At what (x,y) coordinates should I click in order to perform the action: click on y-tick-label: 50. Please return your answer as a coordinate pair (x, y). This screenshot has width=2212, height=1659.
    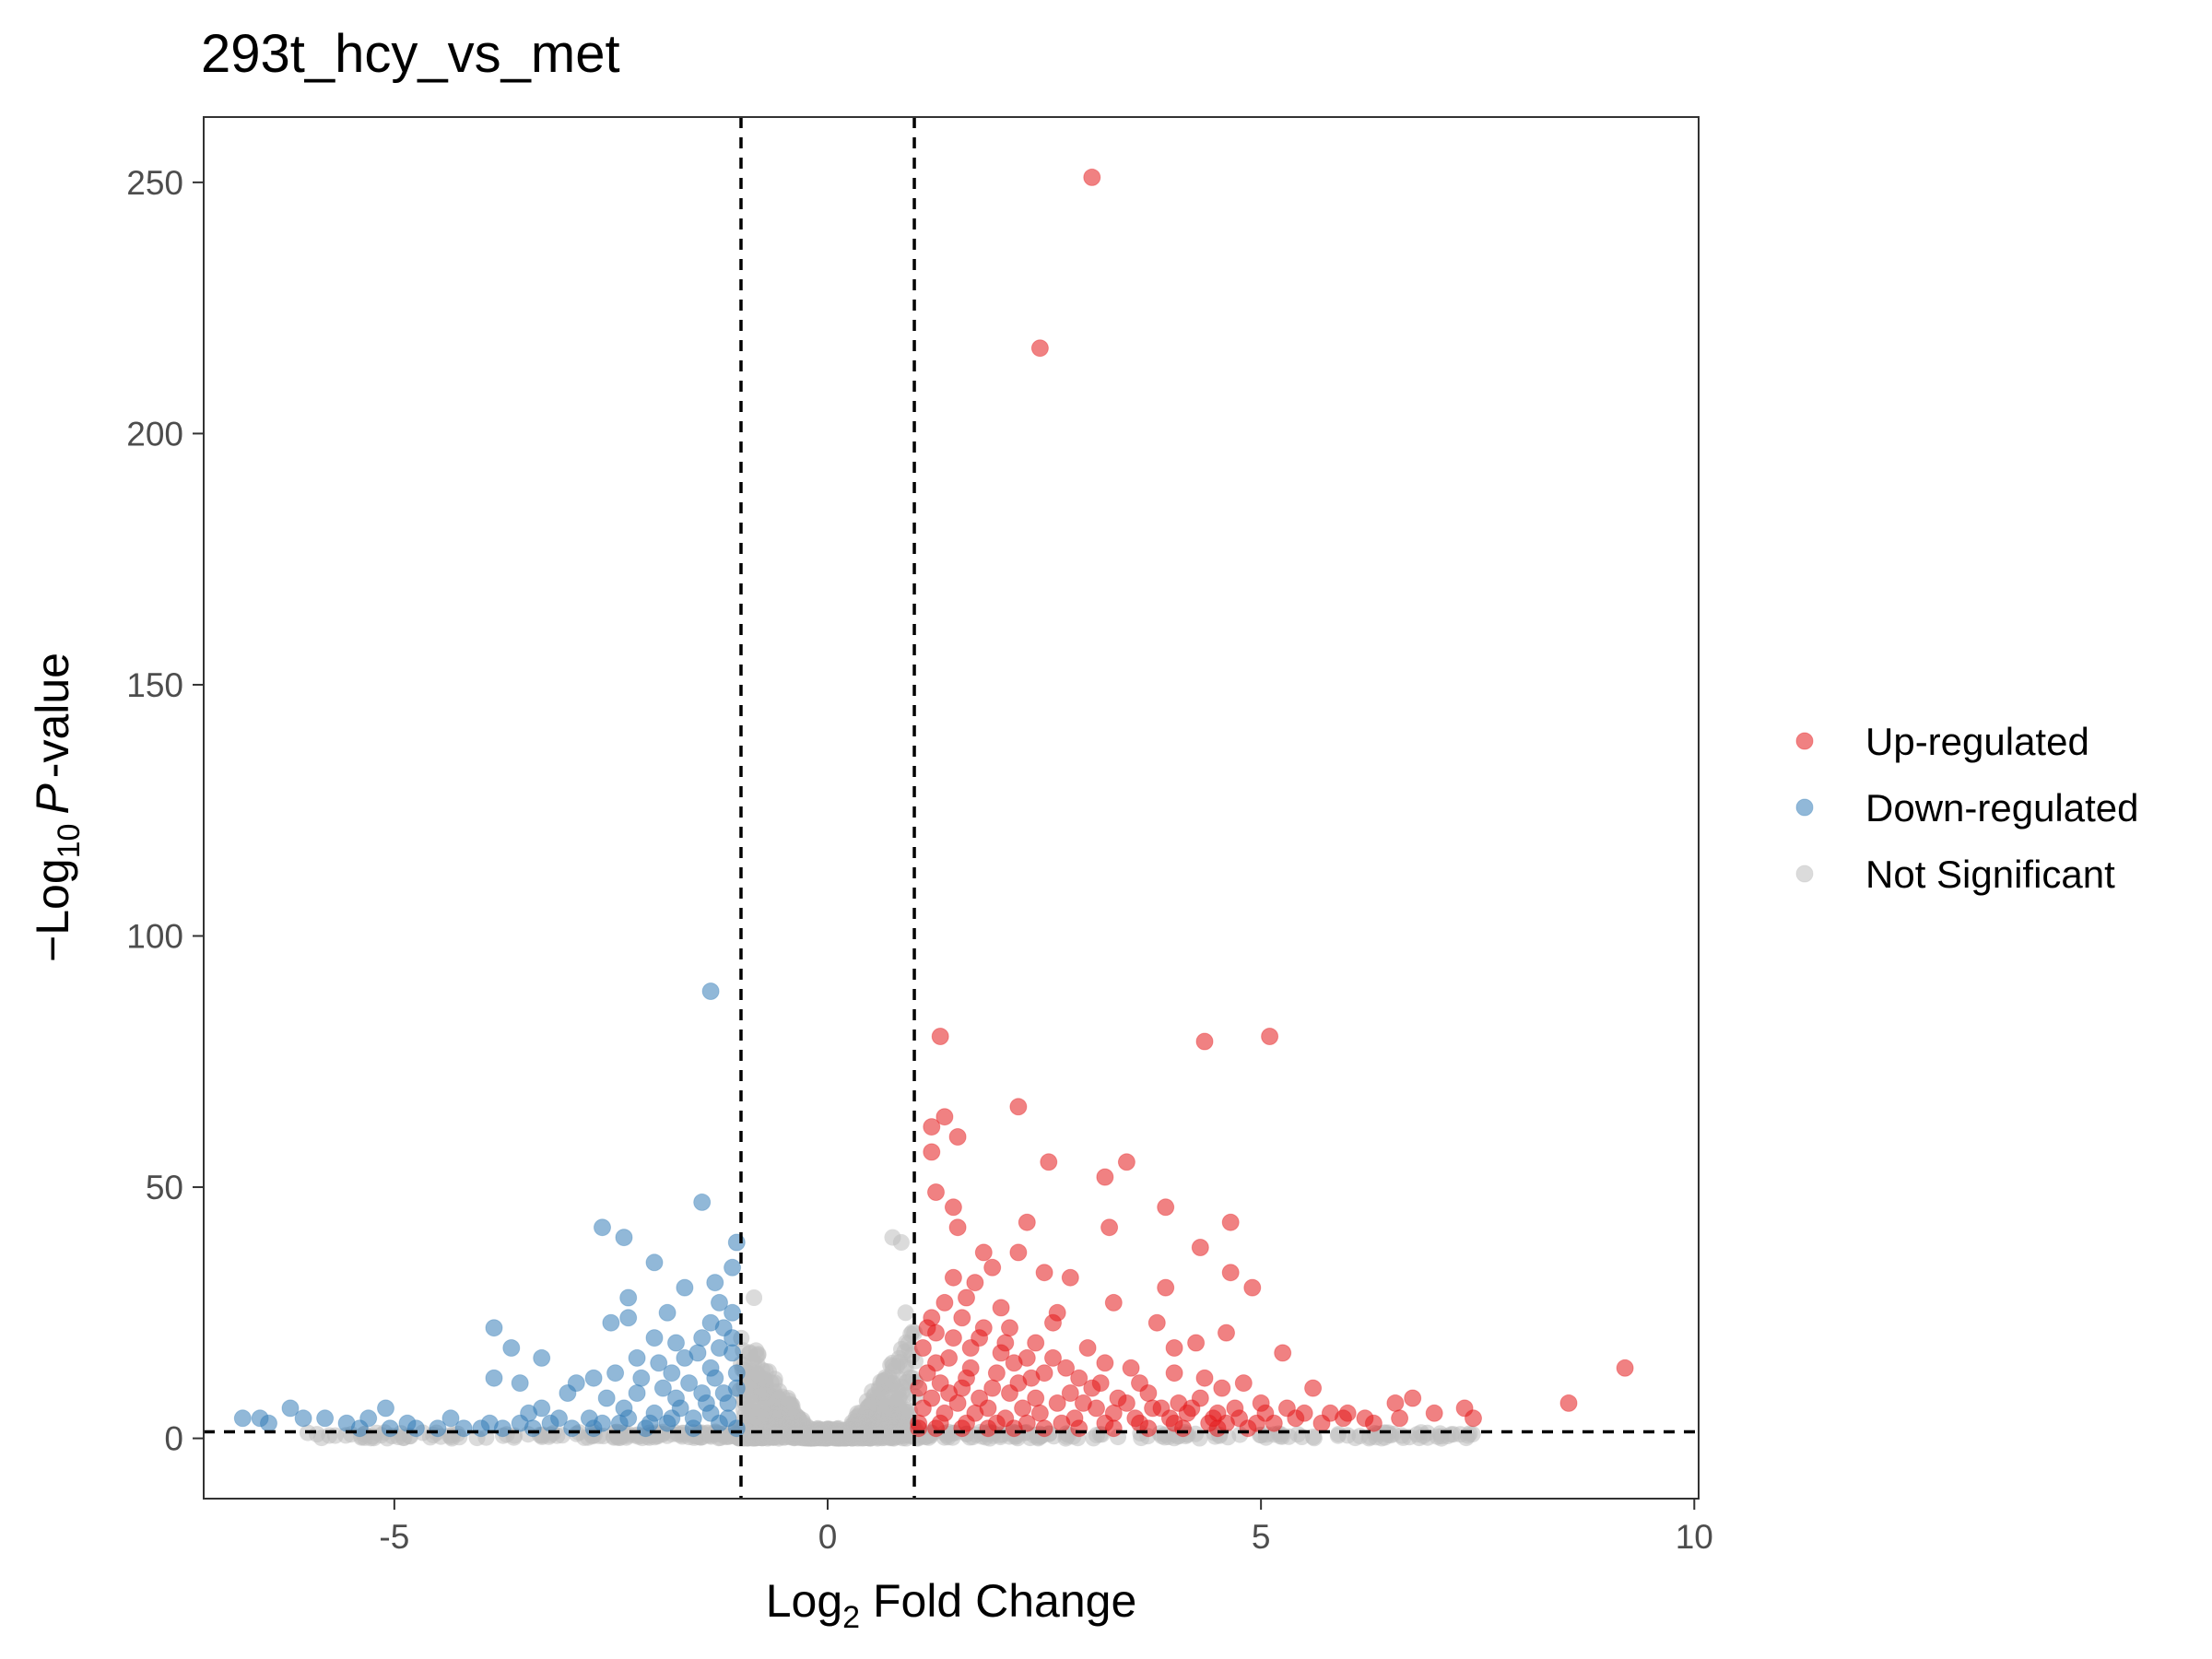
    Looking at the image, I should click on (164, 1187).